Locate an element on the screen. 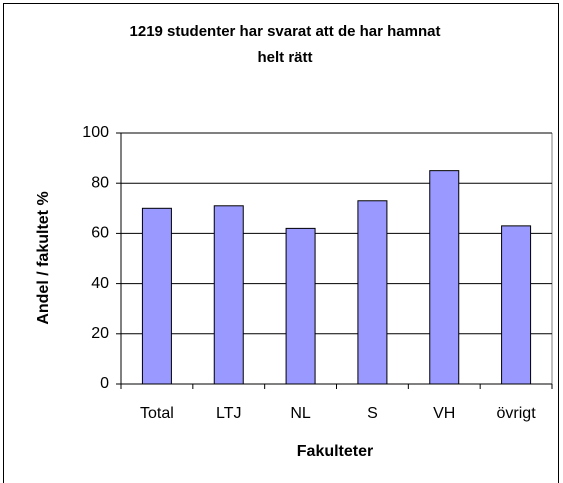 This screenshot has width=563, height=483. y-tick-label: 100 is located at coordinates (95, 132).